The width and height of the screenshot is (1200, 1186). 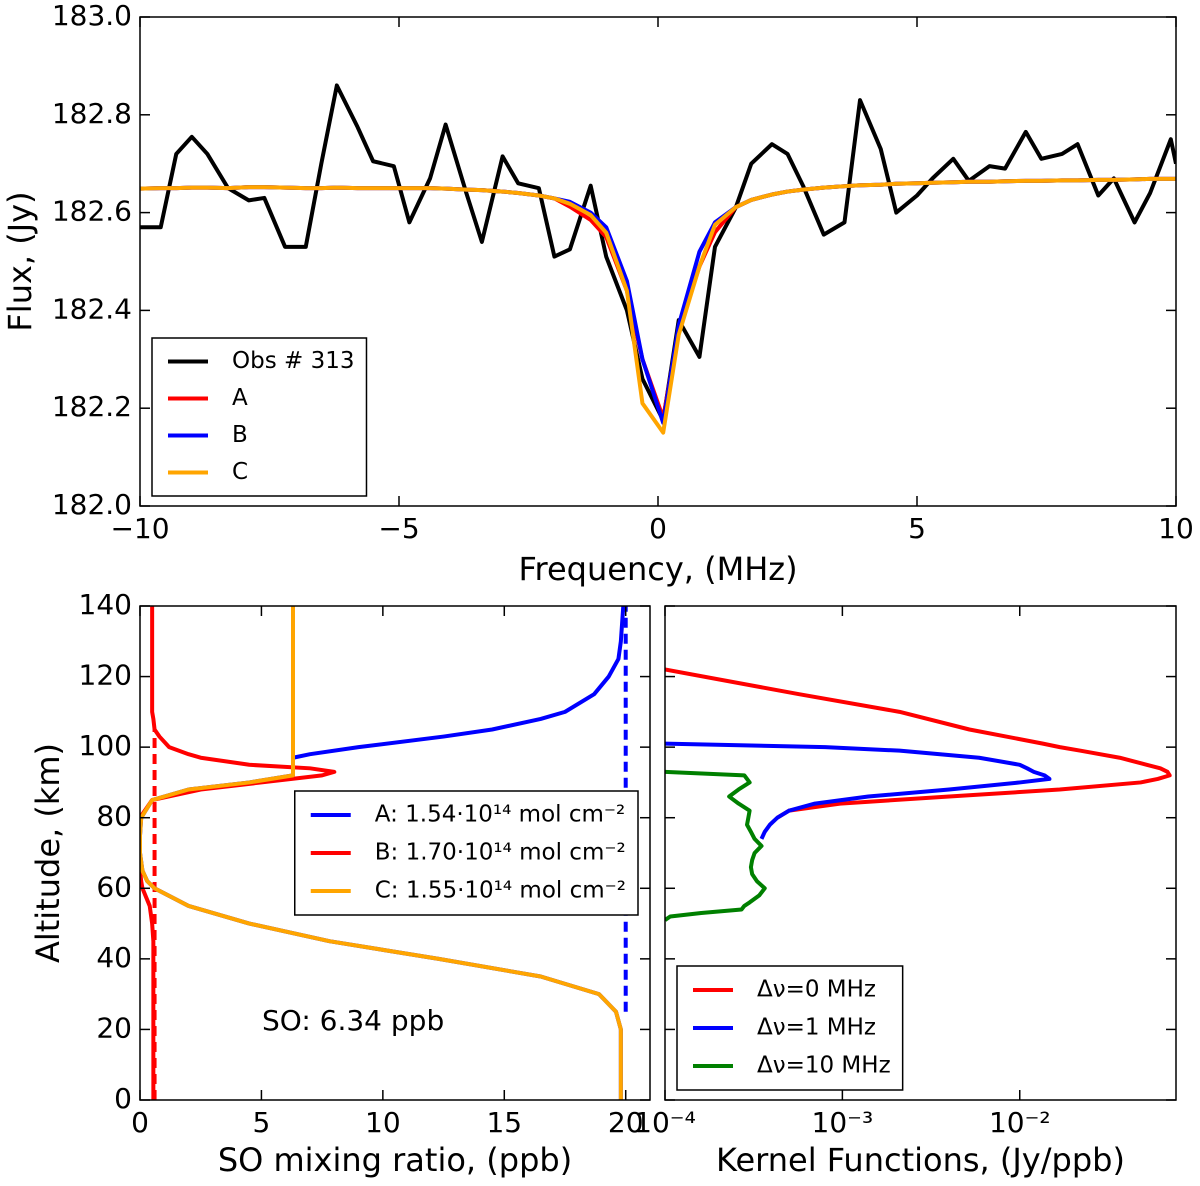 I want to click on y-tick-label: 182.0, so click(x=92, y=504).